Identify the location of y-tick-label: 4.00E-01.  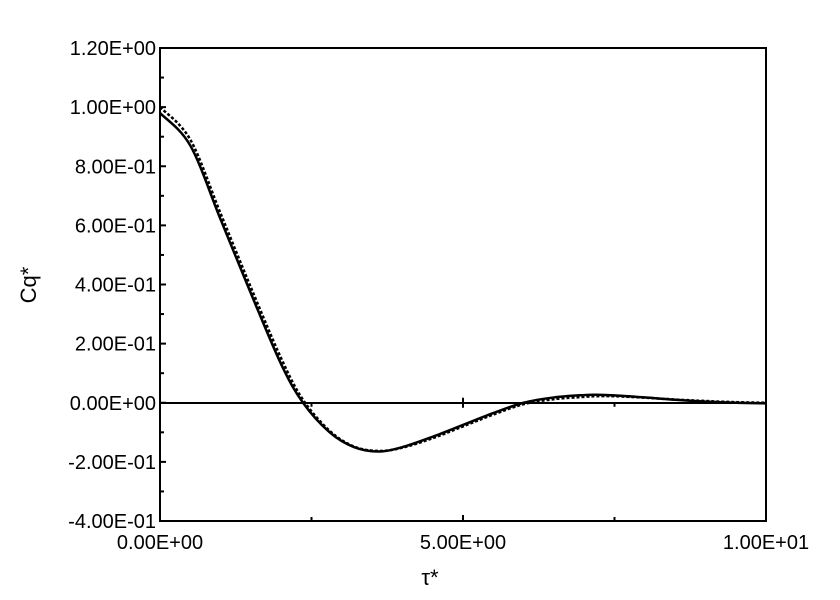
(115, 286).